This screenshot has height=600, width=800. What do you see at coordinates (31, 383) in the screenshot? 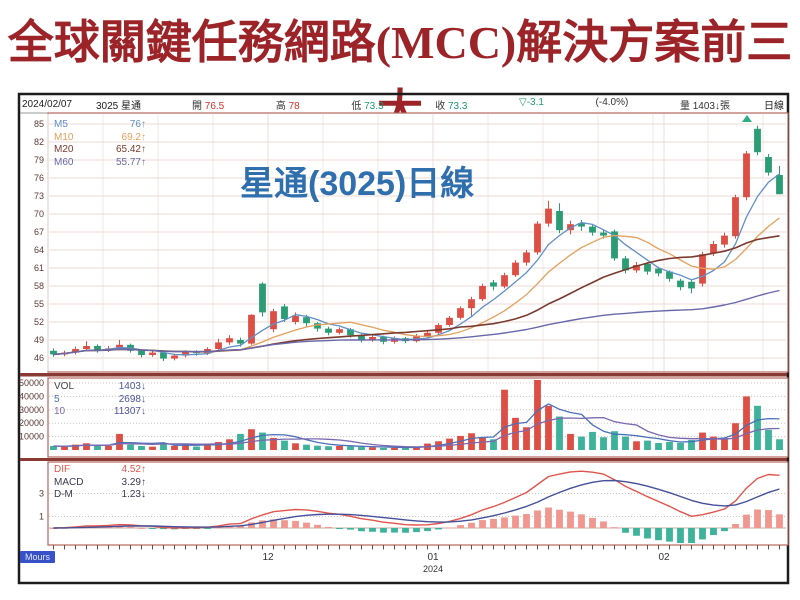
I see `volume-tick-label: 50000` at bounding box center [31, 383].